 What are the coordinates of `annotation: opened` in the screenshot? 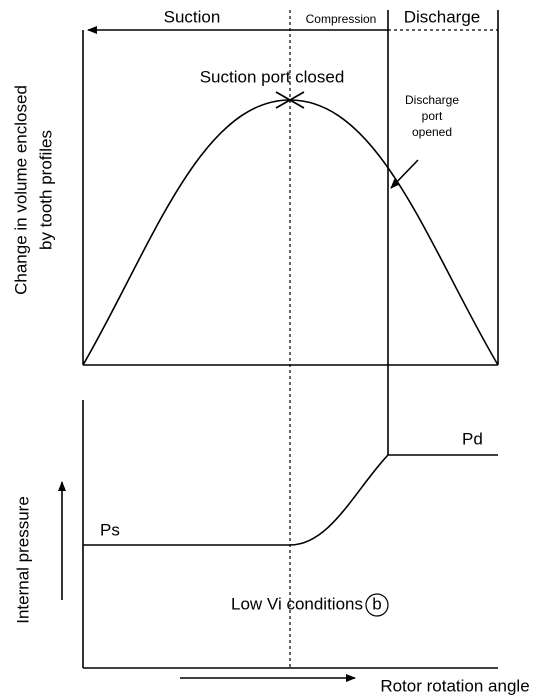 It's located at (432, 132).